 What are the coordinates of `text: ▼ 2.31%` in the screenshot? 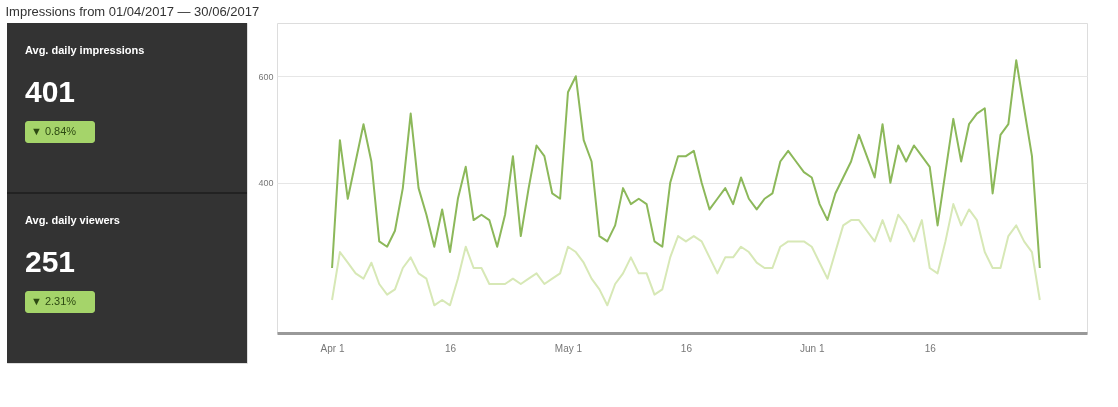 It's located at (54, 301).